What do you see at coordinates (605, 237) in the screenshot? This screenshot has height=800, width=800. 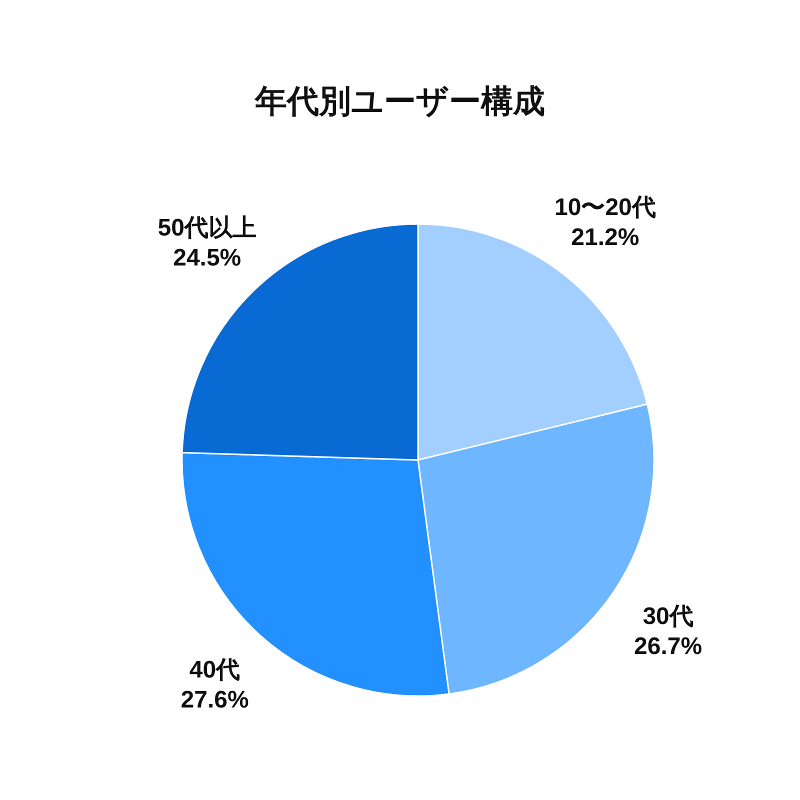 I see `data-label: 21.2%` at bounding box center [605, 237].